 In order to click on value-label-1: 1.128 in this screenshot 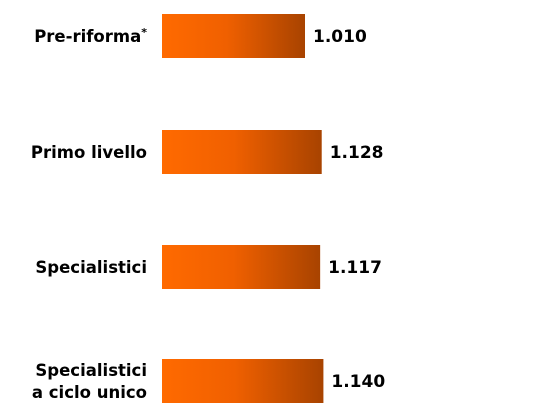, I will do `click(357, 153)`.